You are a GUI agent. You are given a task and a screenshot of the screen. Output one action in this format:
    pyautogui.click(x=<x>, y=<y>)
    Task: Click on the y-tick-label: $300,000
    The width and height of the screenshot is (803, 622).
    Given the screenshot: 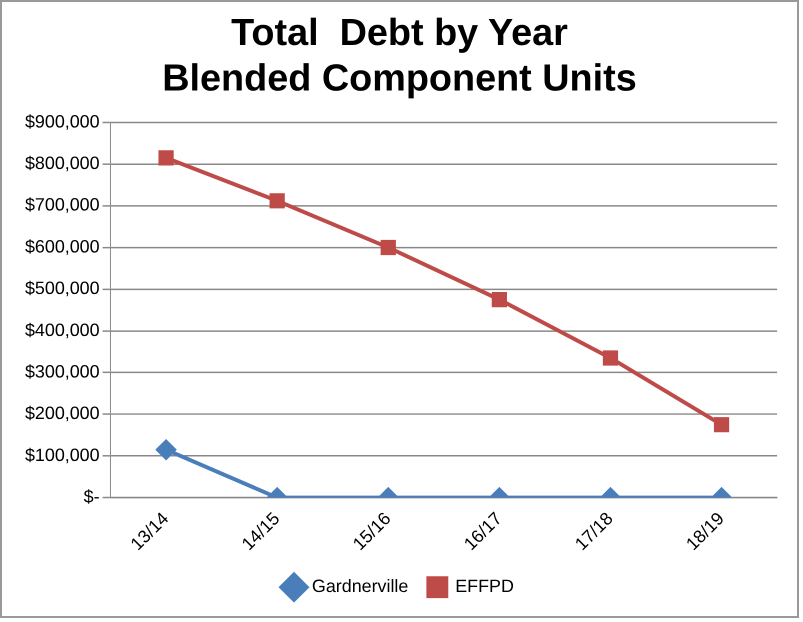 What is the action you would take?
    pyautogui.click(x=62, y=372)
    